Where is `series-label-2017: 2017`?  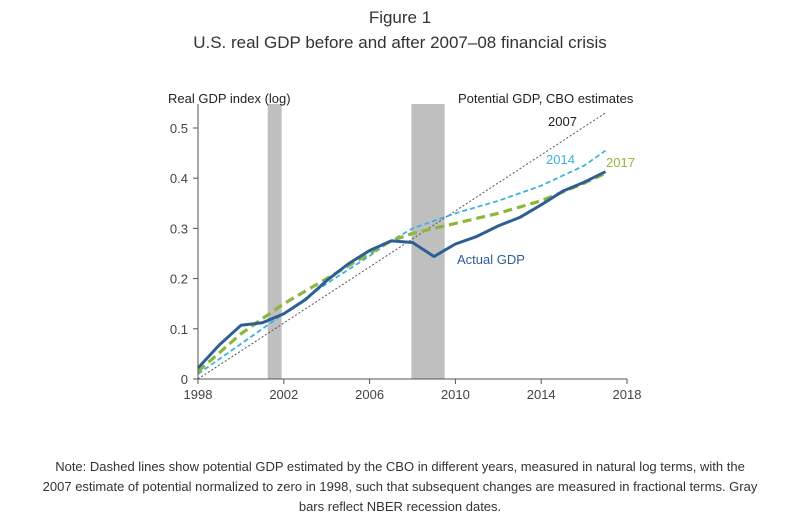 series-label-2017: 2017 is located at coordinates (620, 162).